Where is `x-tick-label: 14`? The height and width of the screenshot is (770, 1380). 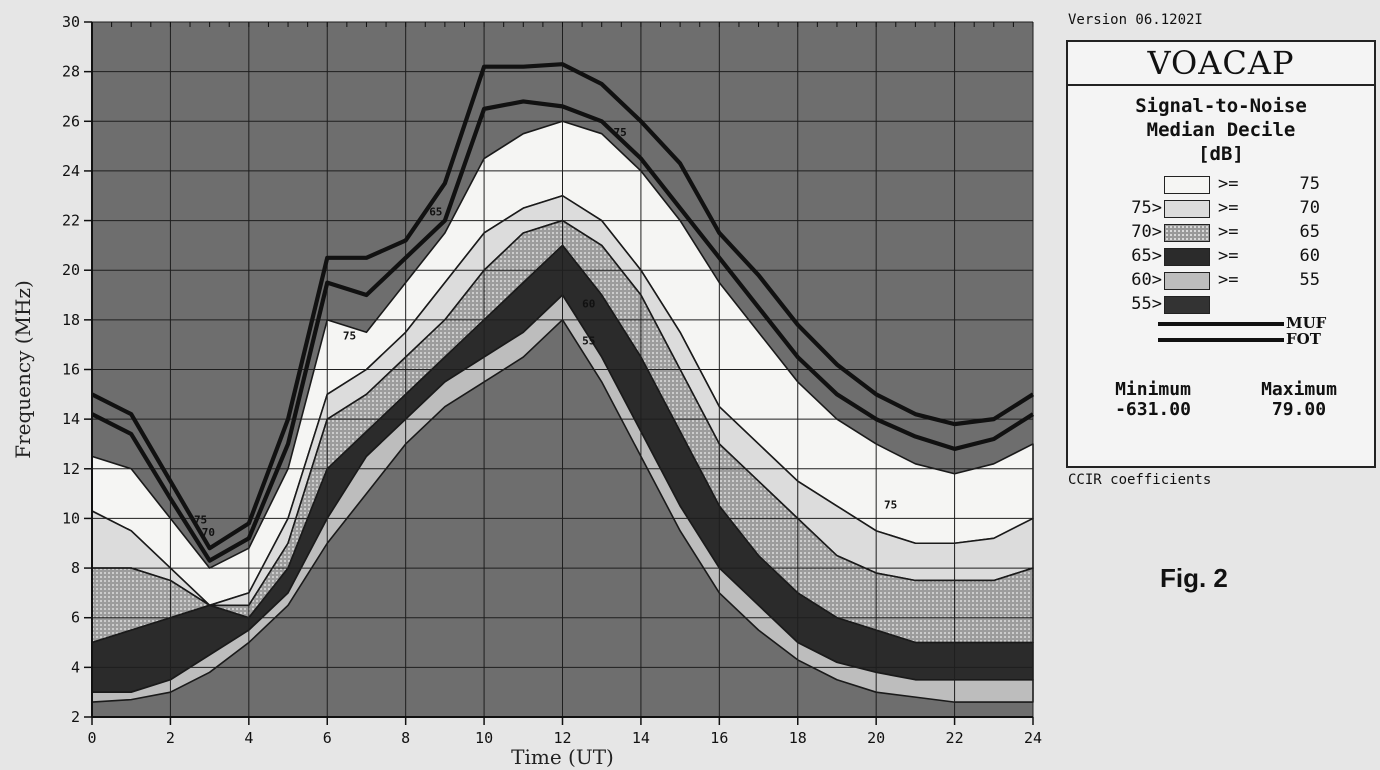 x-tick-label: 14 is located at coordinates (641, 738).